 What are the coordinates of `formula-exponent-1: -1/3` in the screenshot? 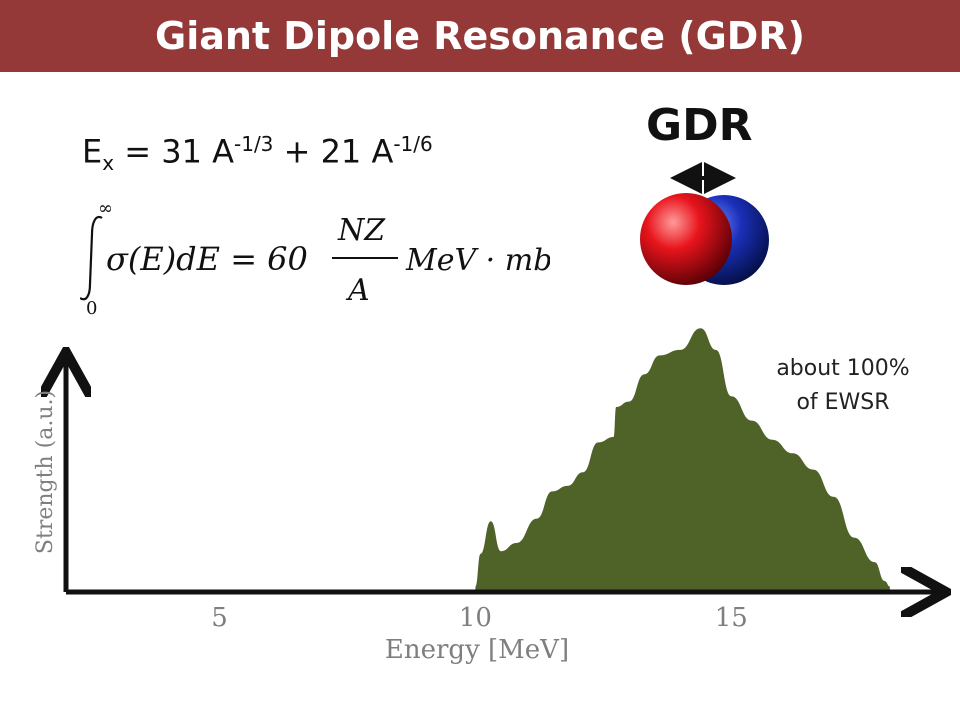 It's located at (254, 144).